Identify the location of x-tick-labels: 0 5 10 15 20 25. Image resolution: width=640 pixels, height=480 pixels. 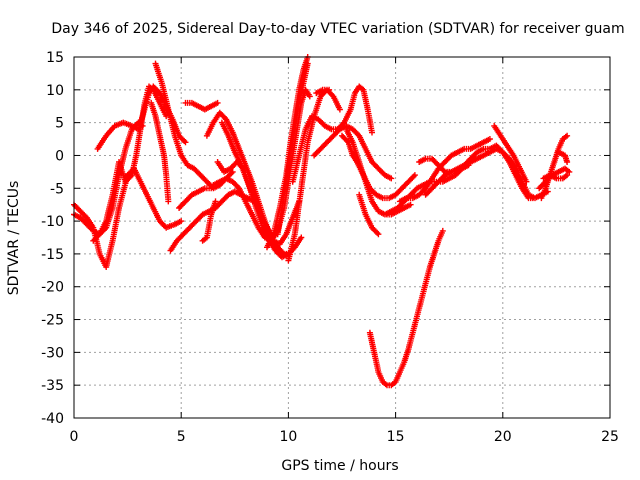
(344, 437).